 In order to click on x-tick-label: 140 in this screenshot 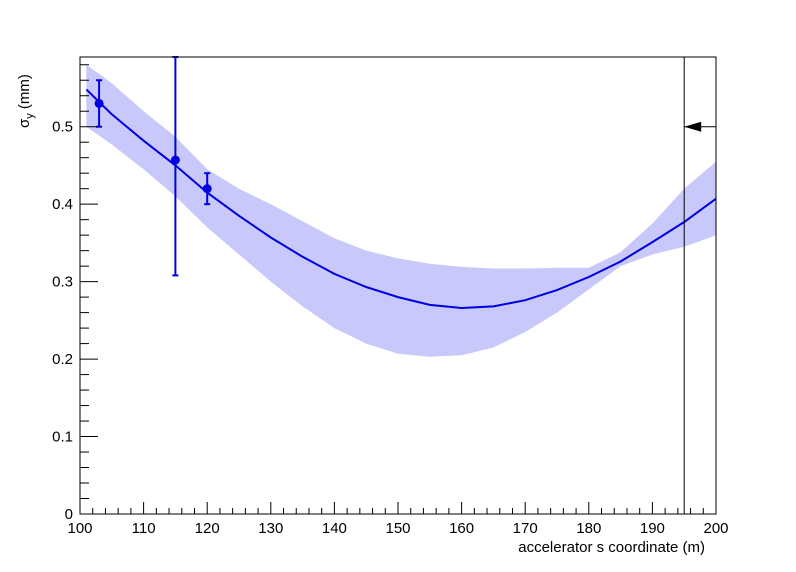, I will do `click(334, 528)`.